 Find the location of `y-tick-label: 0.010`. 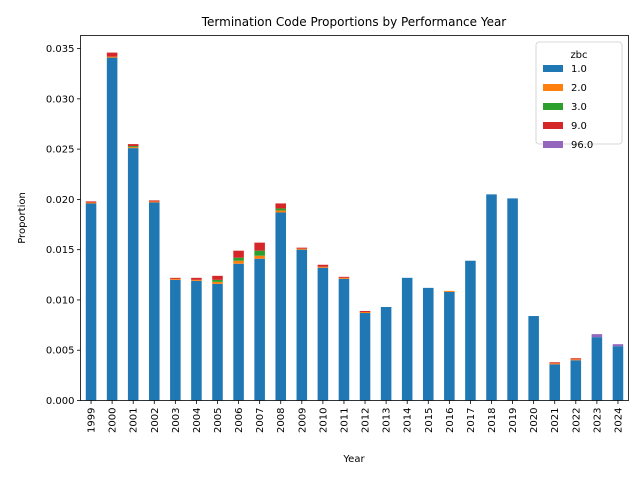

y-tick-label: 0.010 is located at coordinates (60, 300).